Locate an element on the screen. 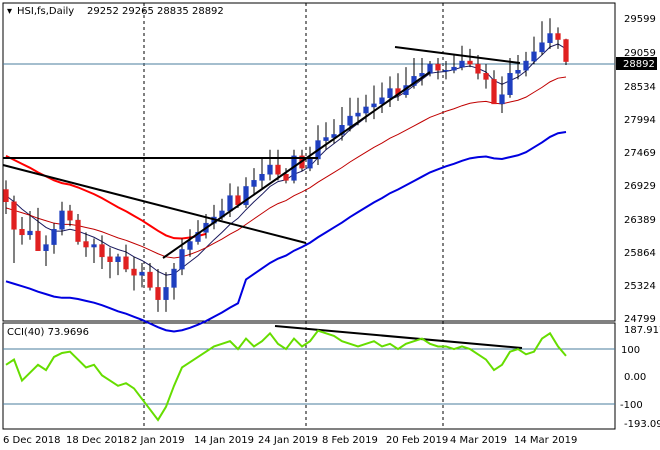  cci-title: CCI(40) 73.9696 is located at coordinates (48, 332).